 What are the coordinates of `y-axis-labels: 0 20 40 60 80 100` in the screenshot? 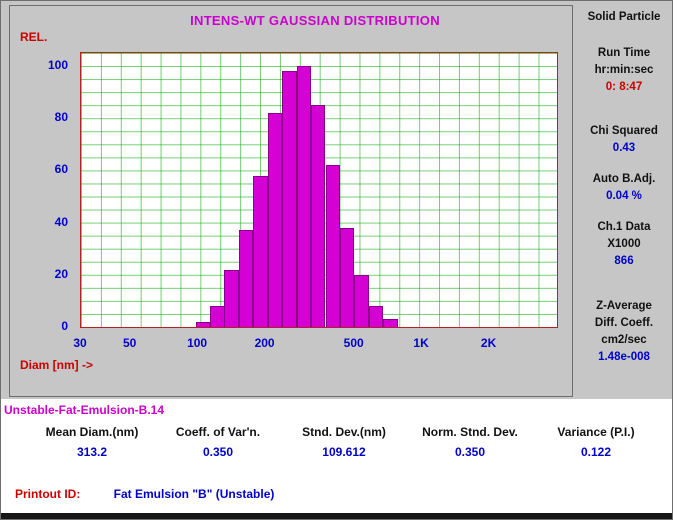 It's located at (41, 192).